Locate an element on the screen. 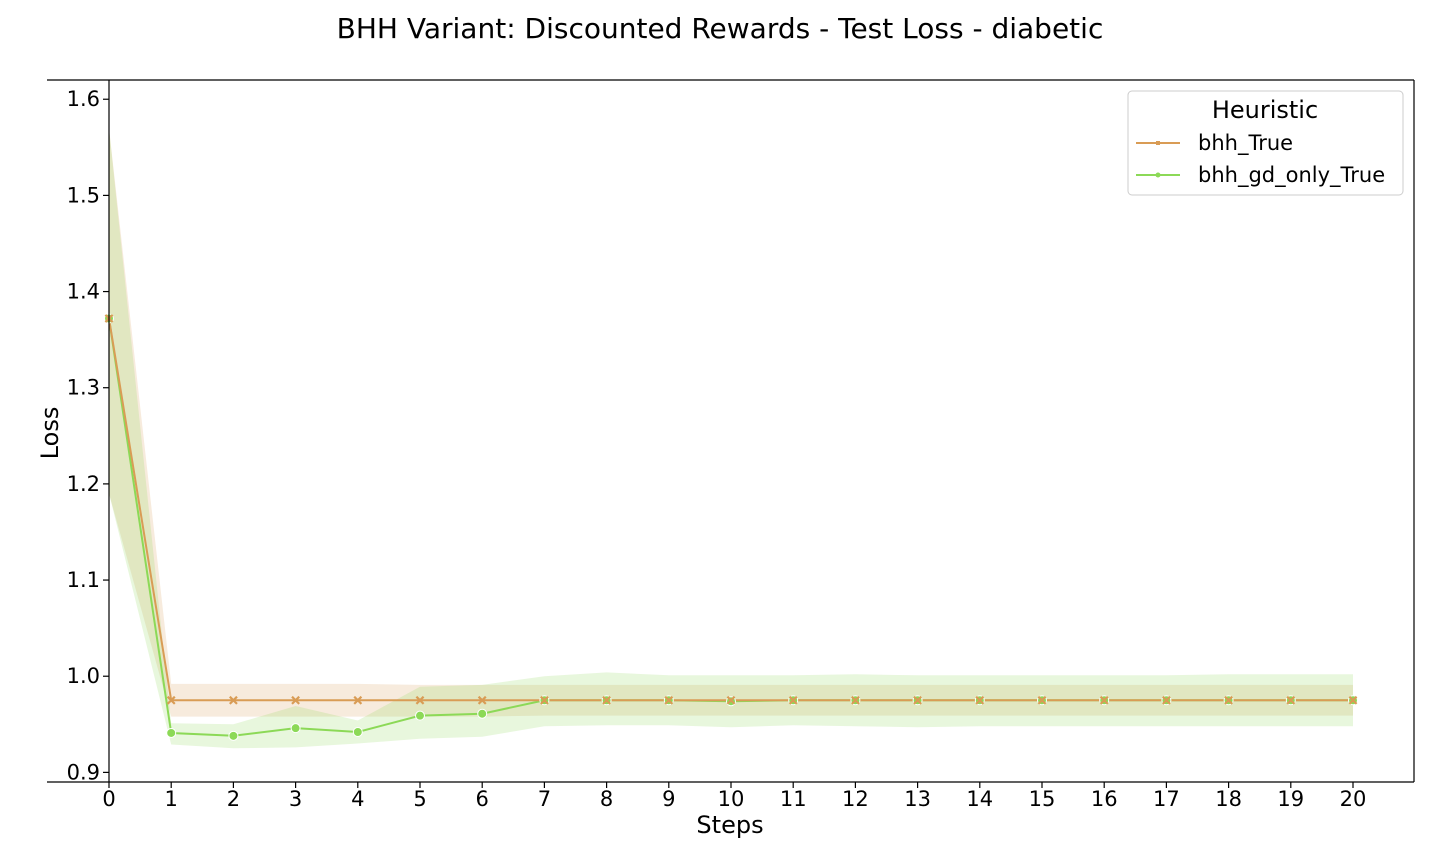  y-tick-label: 0.9 is located at coordinates (83, 772).